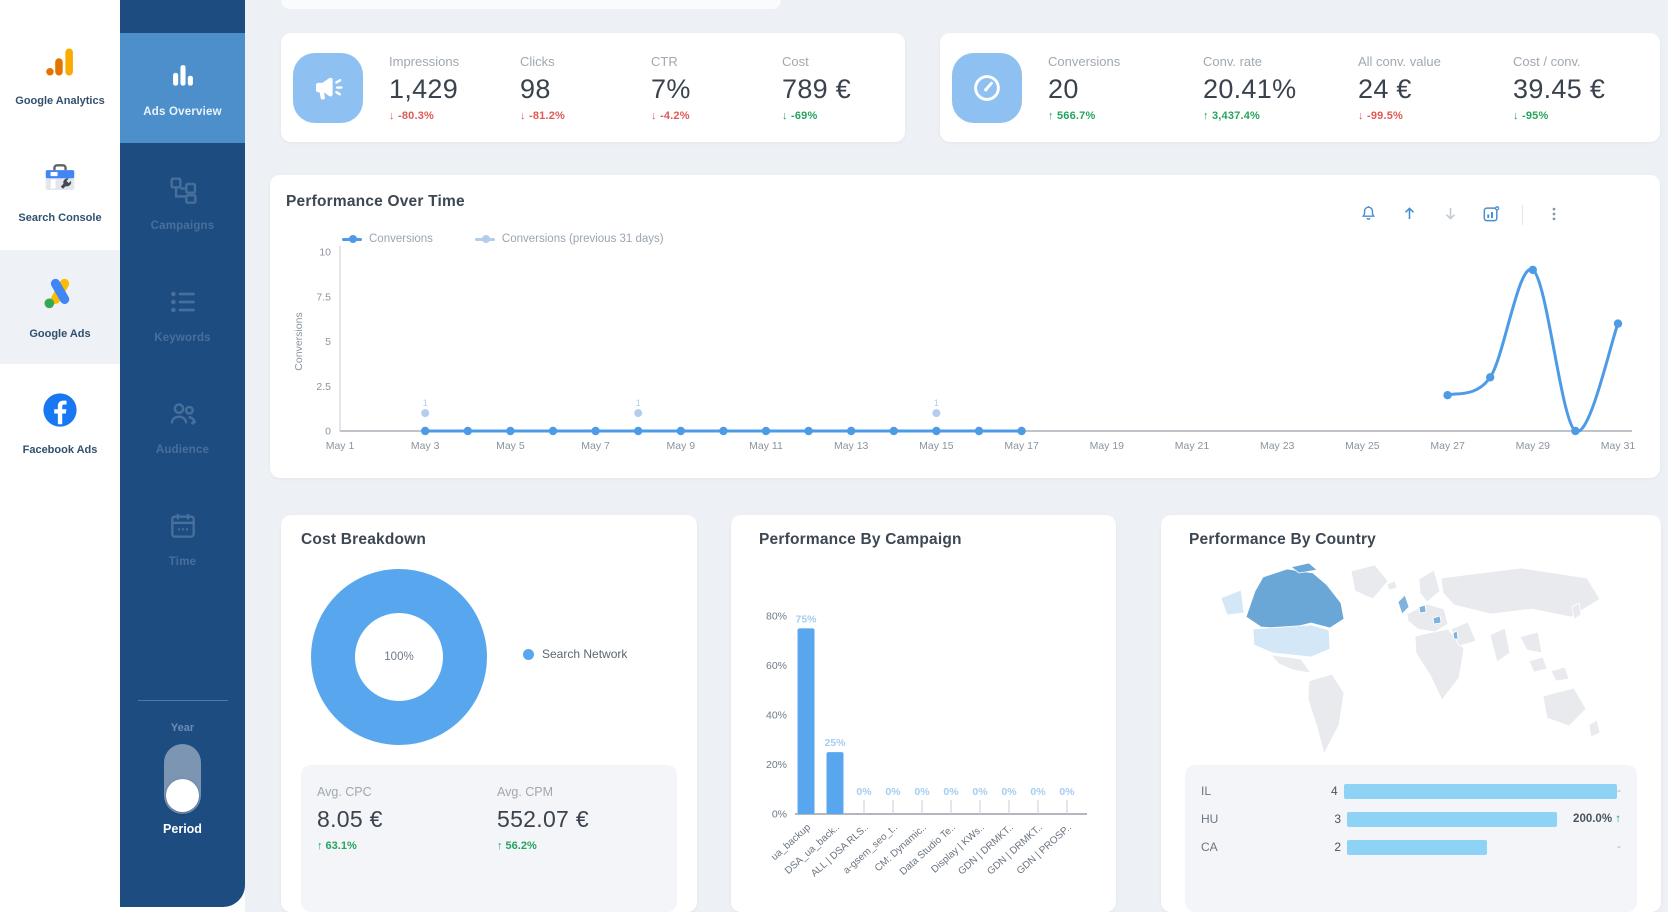 This screenshot has width=1668, height=912. I want to click on country-list-panel: IL 4 - HU 3 200.0% ↑ CA 2 -, so click(1411, 838).